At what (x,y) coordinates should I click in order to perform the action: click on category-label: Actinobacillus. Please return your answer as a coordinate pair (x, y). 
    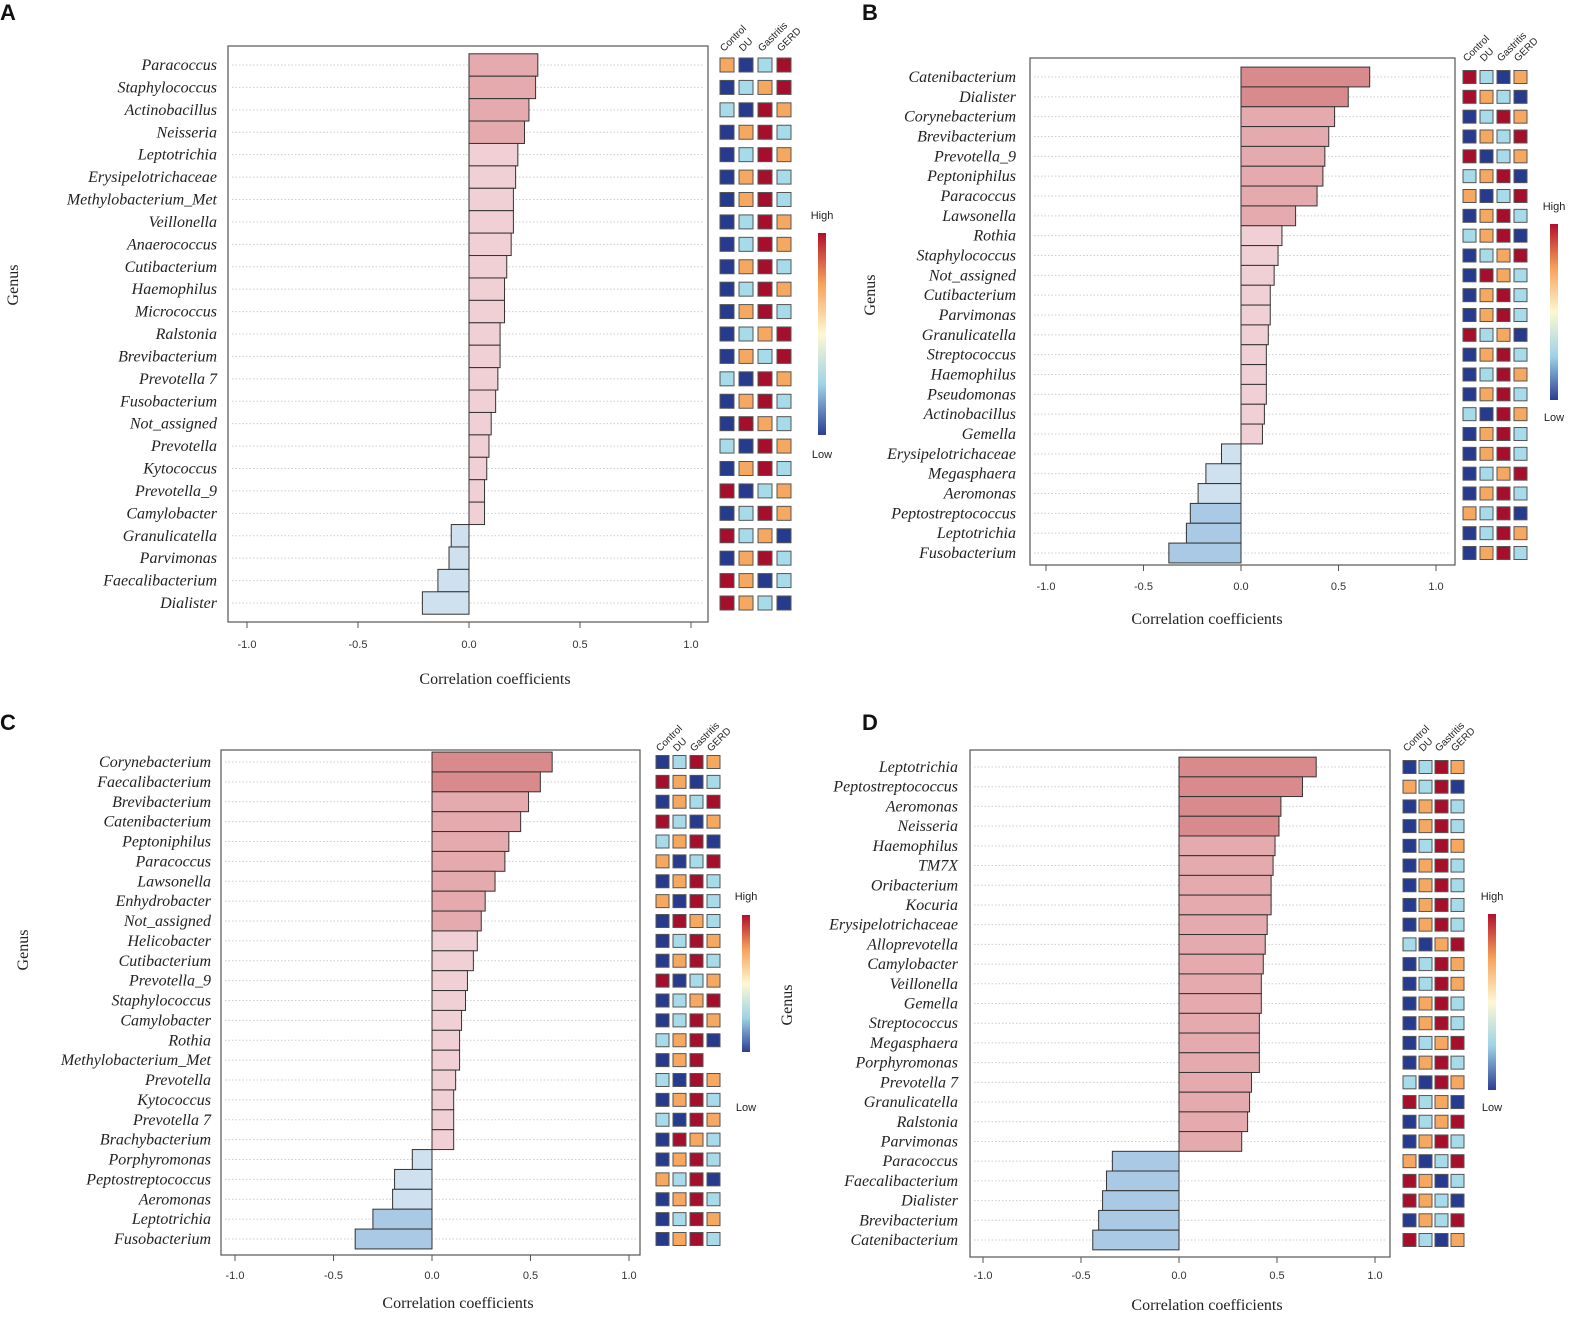
    Looking at the image, I should click on (969, 414).